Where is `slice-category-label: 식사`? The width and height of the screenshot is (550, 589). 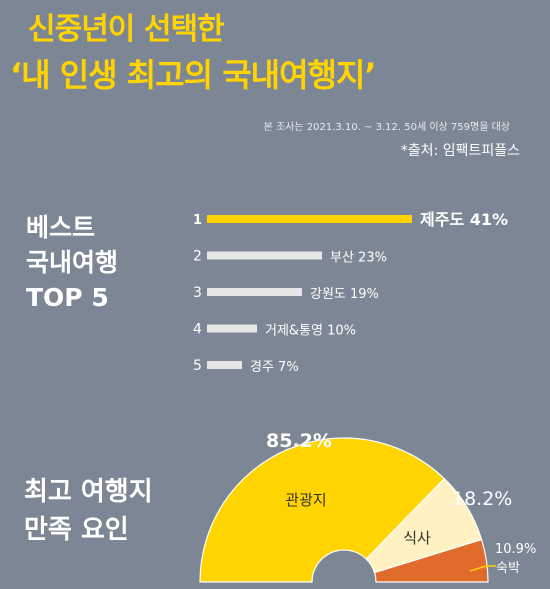
slice-category-label: 식사 is located at coordinates (417, 538).